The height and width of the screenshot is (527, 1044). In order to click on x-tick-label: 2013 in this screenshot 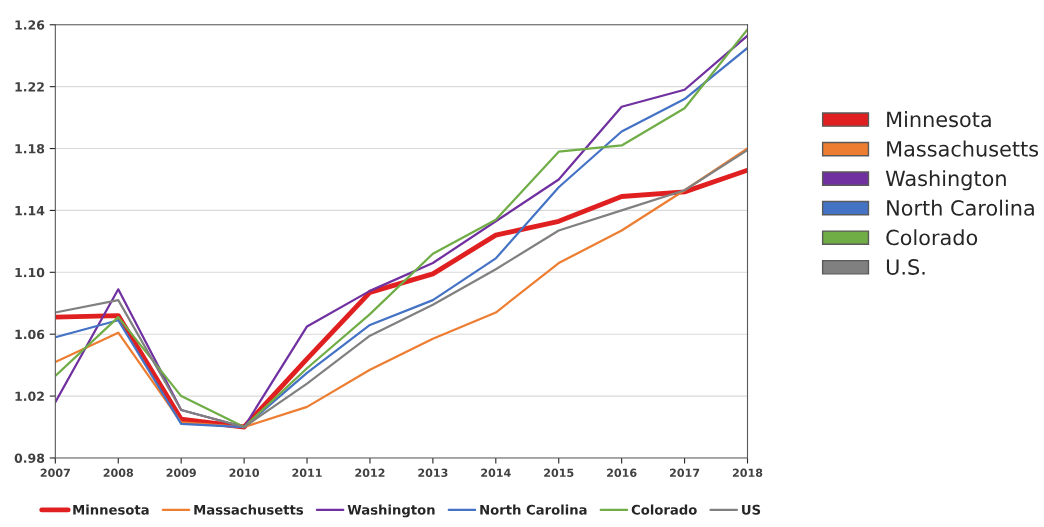, I will do `click(433, 472)`.